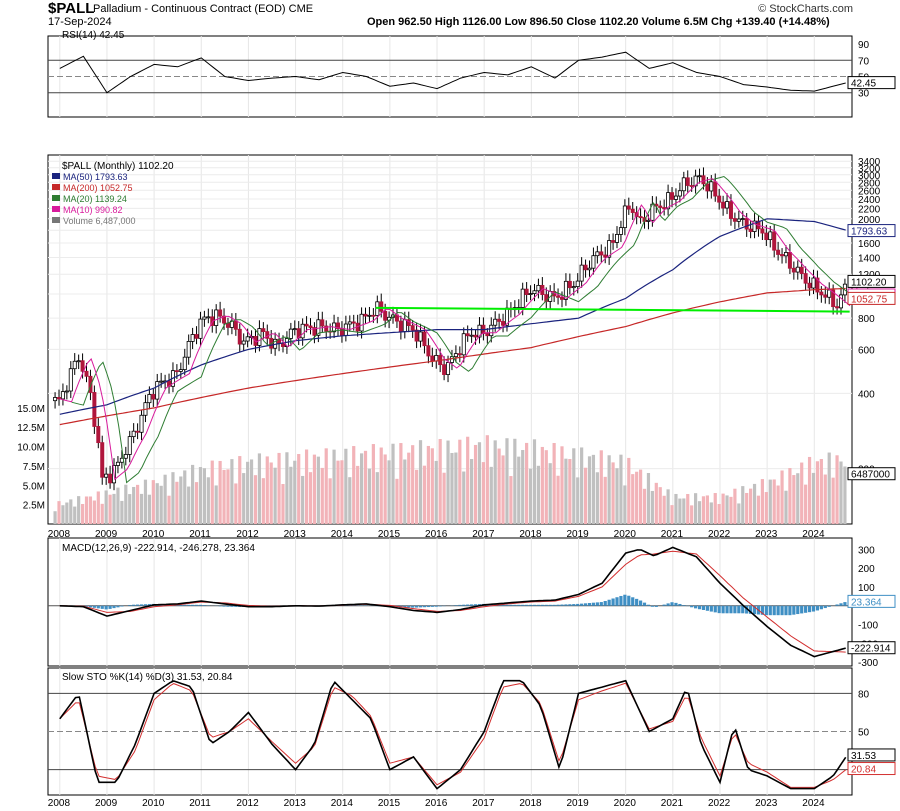 The image size is (900, 811). Describe the element at coordinates (453, 734) in the screenshot. I see `sto-k-line` at that location.